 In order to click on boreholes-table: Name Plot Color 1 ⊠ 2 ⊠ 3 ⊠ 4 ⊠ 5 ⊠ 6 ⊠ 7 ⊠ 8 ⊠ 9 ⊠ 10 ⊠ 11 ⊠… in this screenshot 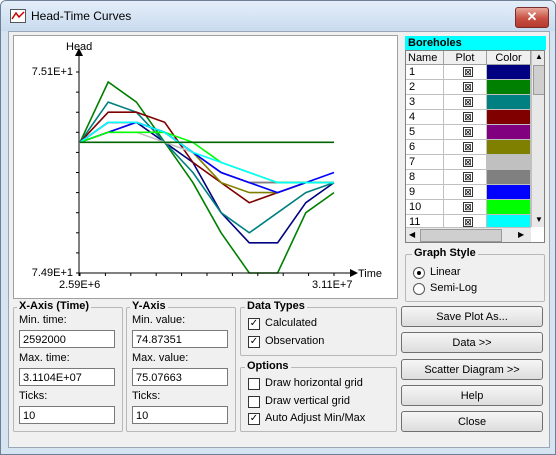, I will do `click(475, 146)`.